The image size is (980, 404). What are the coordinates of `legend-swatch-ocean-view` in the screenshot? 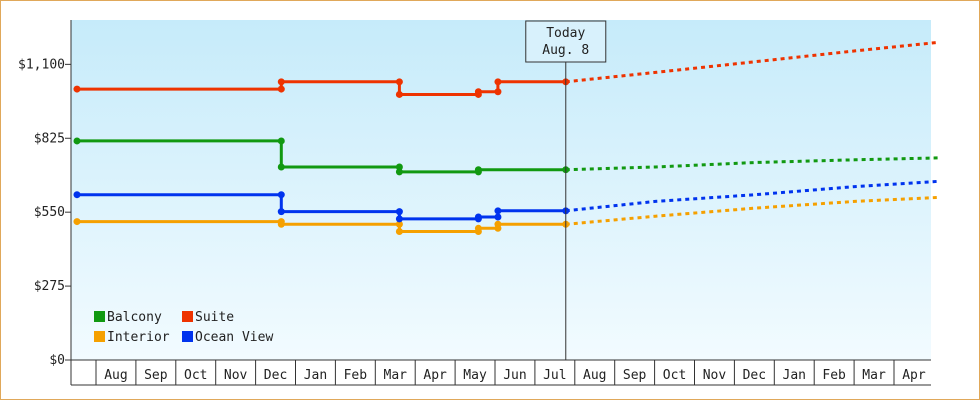 It's located at (187, 336).